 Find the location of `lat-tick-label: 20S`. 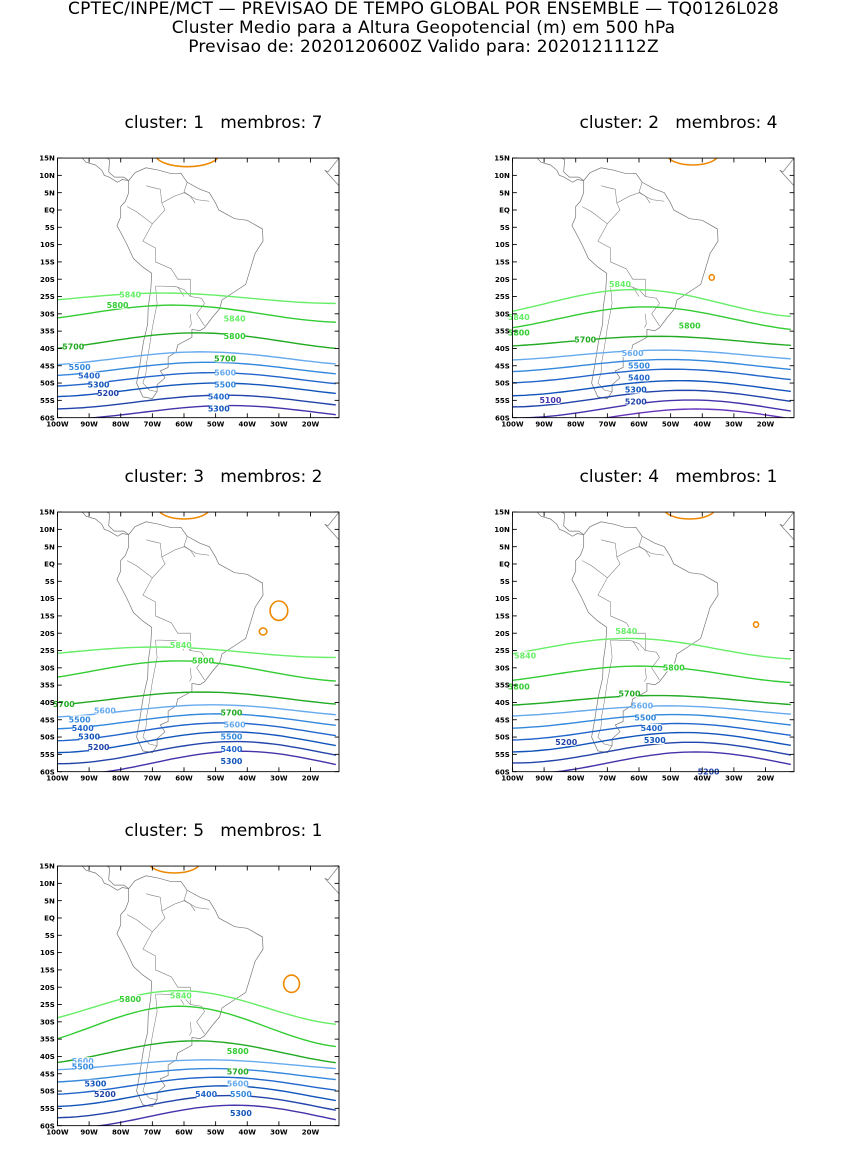

lat-tick-label: 20S is located at coordinates (502, 279).